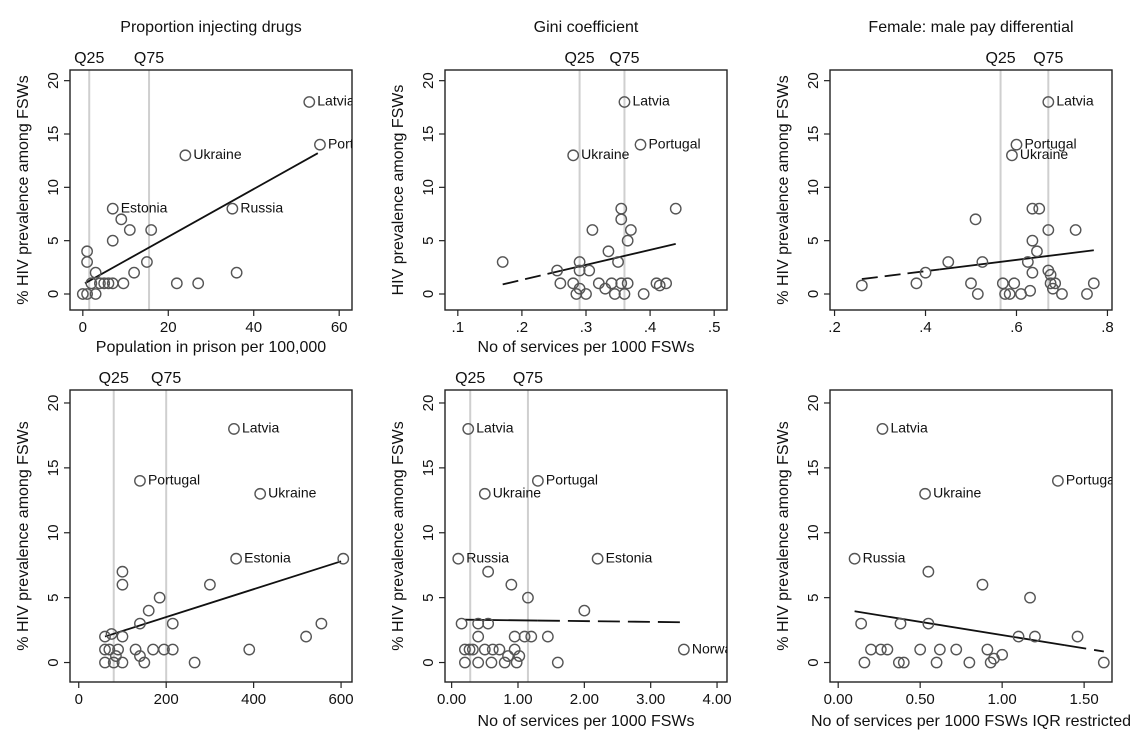 The image size is (1138, 731). What do you see at coordinates (211, 347) in the screenshot?
I see `panel-title: Population in prison per 100,000` at bounding box center [211, 347].